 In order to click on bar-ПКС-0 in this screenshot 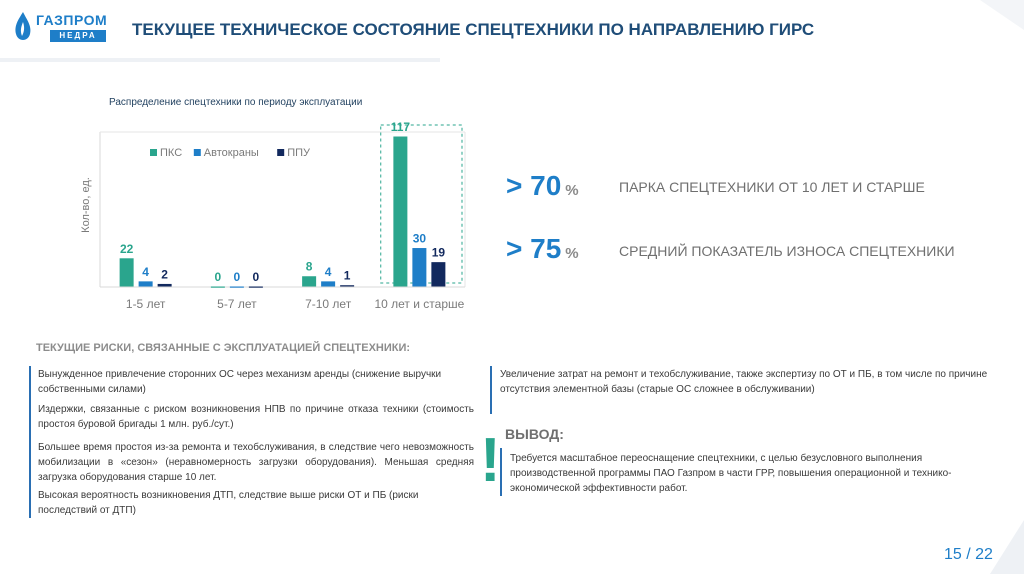, I will do `click(126, 272)`.